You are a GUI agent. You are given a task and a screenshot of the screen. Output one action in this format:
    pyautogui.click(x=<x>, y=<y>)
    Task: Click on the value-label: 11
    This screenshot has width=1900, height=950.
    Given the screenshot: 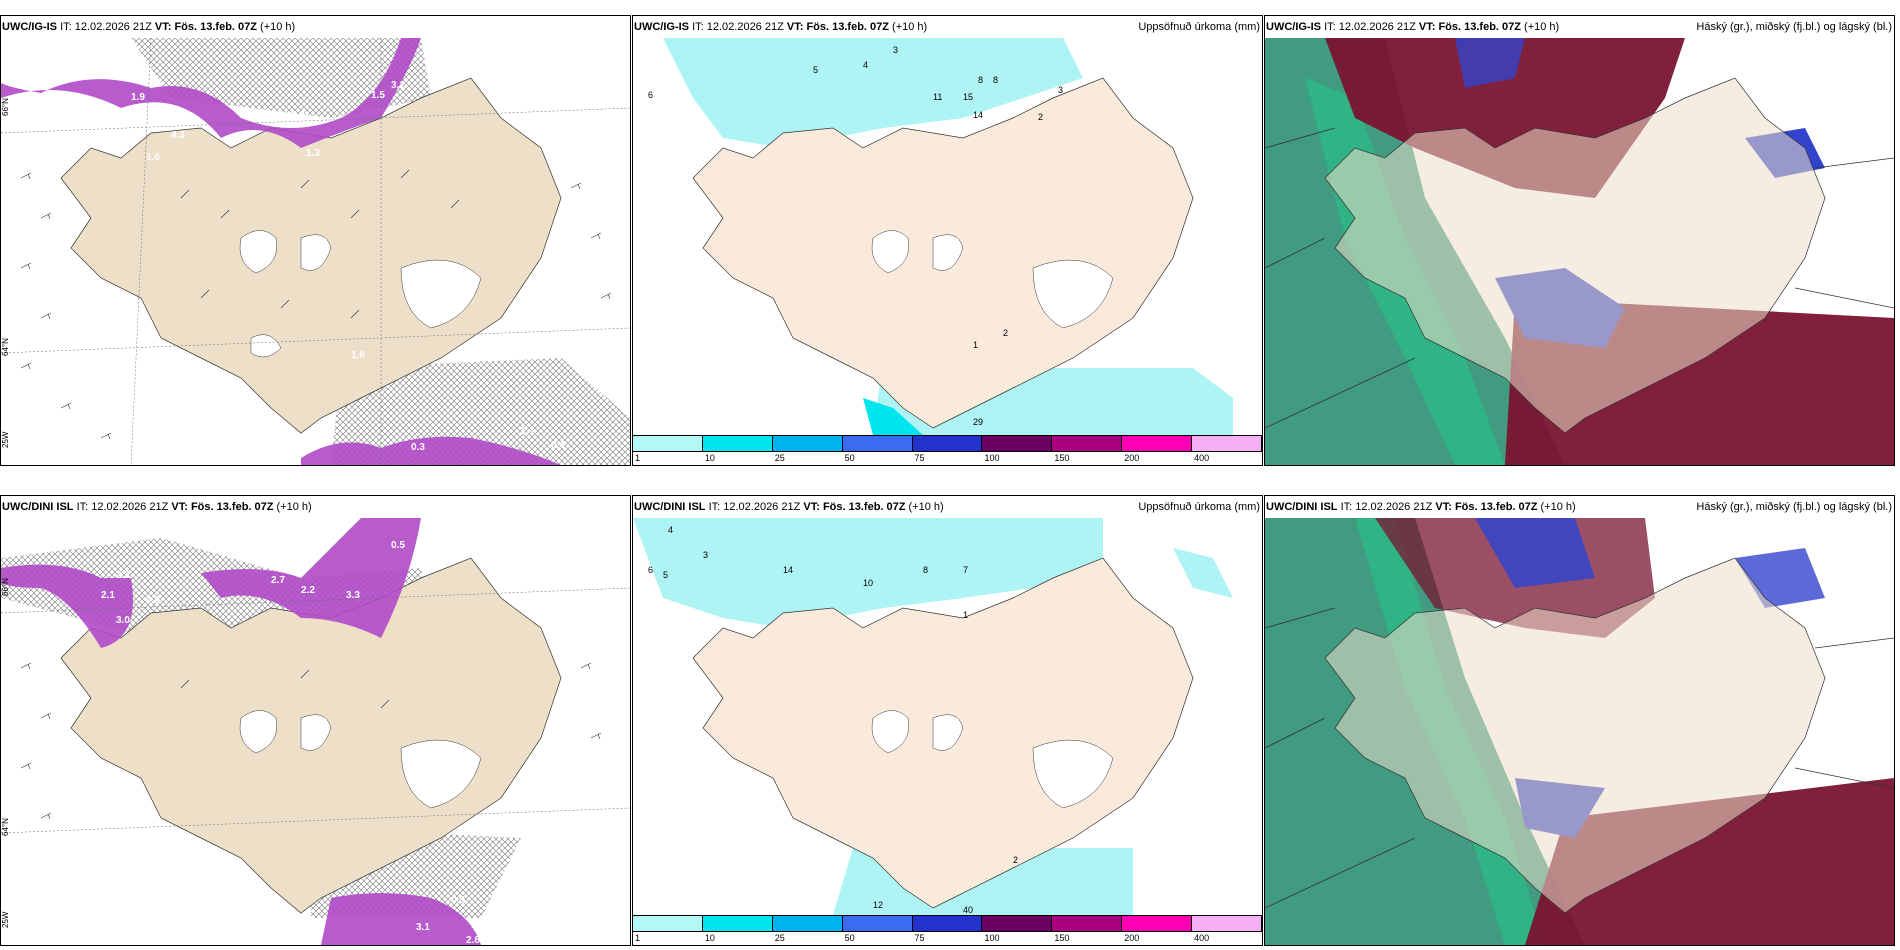 What is the action you would take?
    pyautogui.click(x=937, y=97)
    